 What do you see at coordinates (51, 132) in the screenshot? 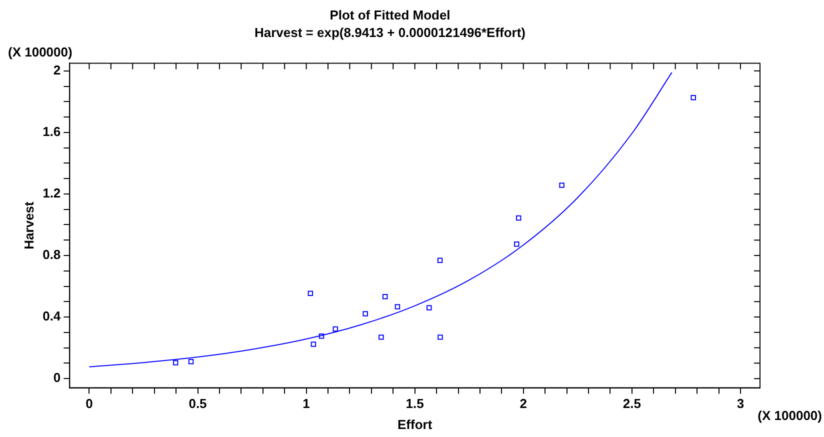
I see `y-tick-label: 1.6` at bounding box center [51, 132].